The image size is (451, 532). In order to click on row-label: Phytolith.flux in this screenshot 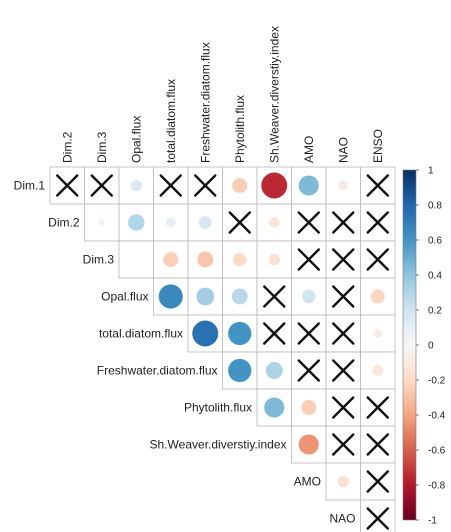, I will do `click(218, 408)`.